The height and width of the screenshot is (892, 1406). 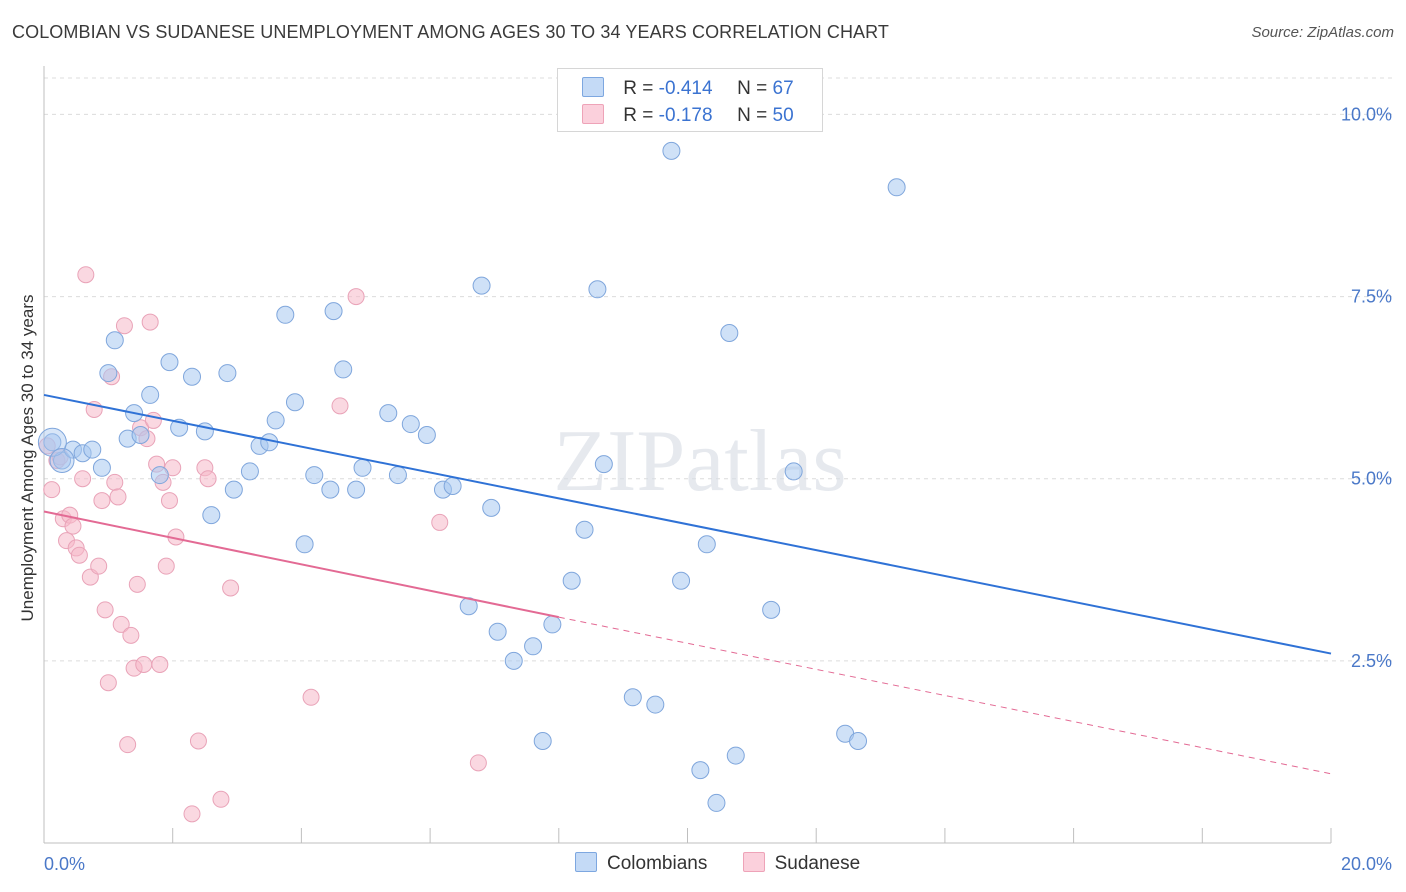 What do you see at coordinates (1371, 661) in the screenshot?
I see `y-tick-label: 2.5%` at bounding box center [1371, 661].